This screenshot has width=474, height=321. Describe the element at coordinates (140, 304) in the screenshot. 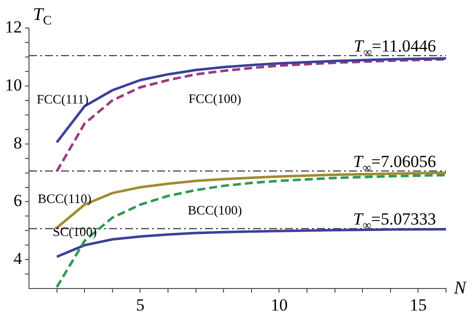

I see `x-tick-label: 5` at that location.